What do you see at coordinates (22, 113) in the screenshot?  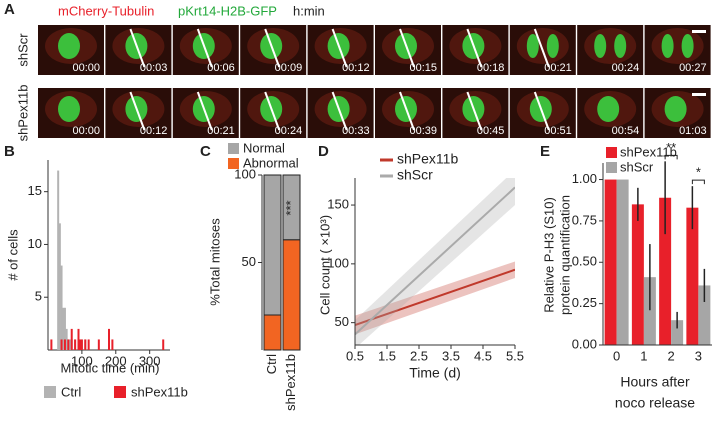 I see `row-label: shPex11b` at bounding box center [22, 113].